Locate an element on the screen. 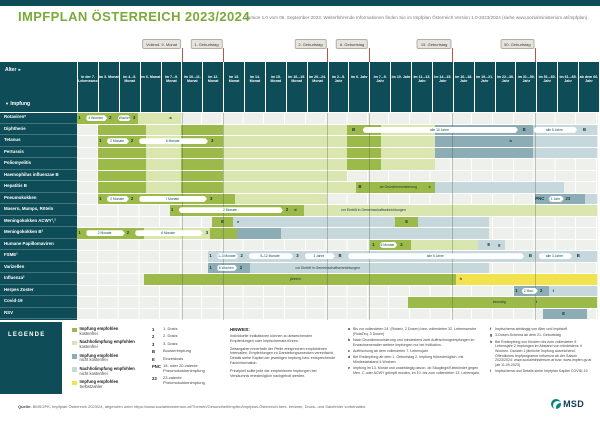 This screenshot has height=423, width=600. symbol-key: 2 is located at coordinates (153, 337).